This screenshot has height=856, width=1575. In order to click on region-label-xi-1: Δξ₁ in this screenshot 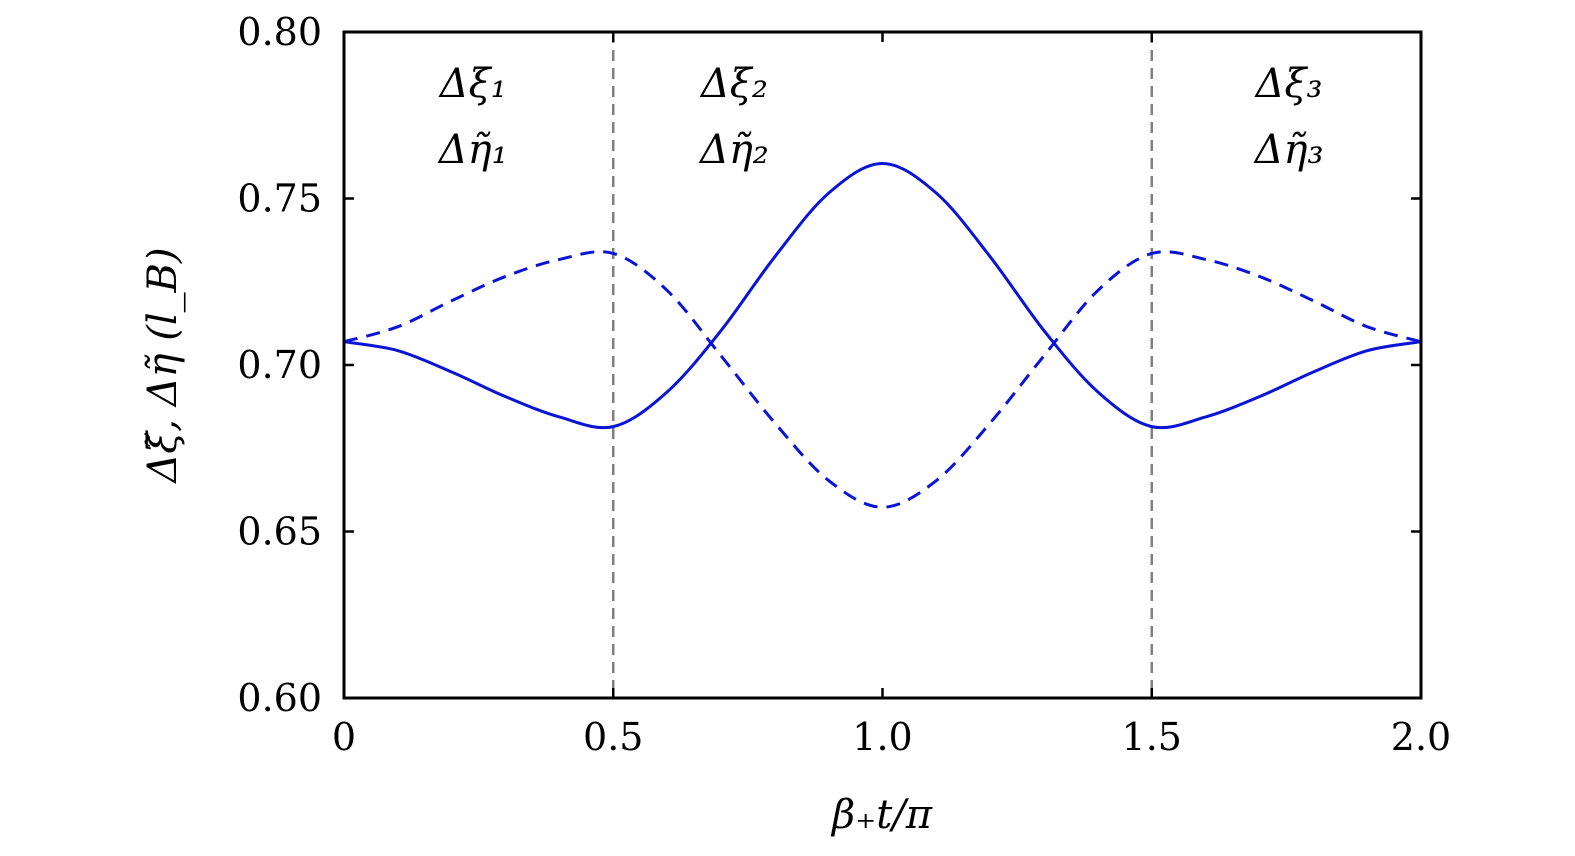, I will do `click(472, 84)`.